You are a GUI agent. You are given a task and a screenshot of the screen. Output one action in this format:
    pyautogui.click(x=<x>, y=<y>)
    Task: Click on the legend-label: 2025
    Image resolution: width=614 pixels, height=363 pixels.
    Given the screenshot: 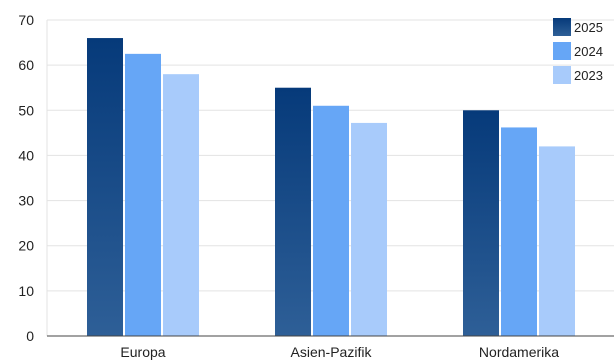 What is the action you would take?
    pyautogui.click(x=588, y=27)
    